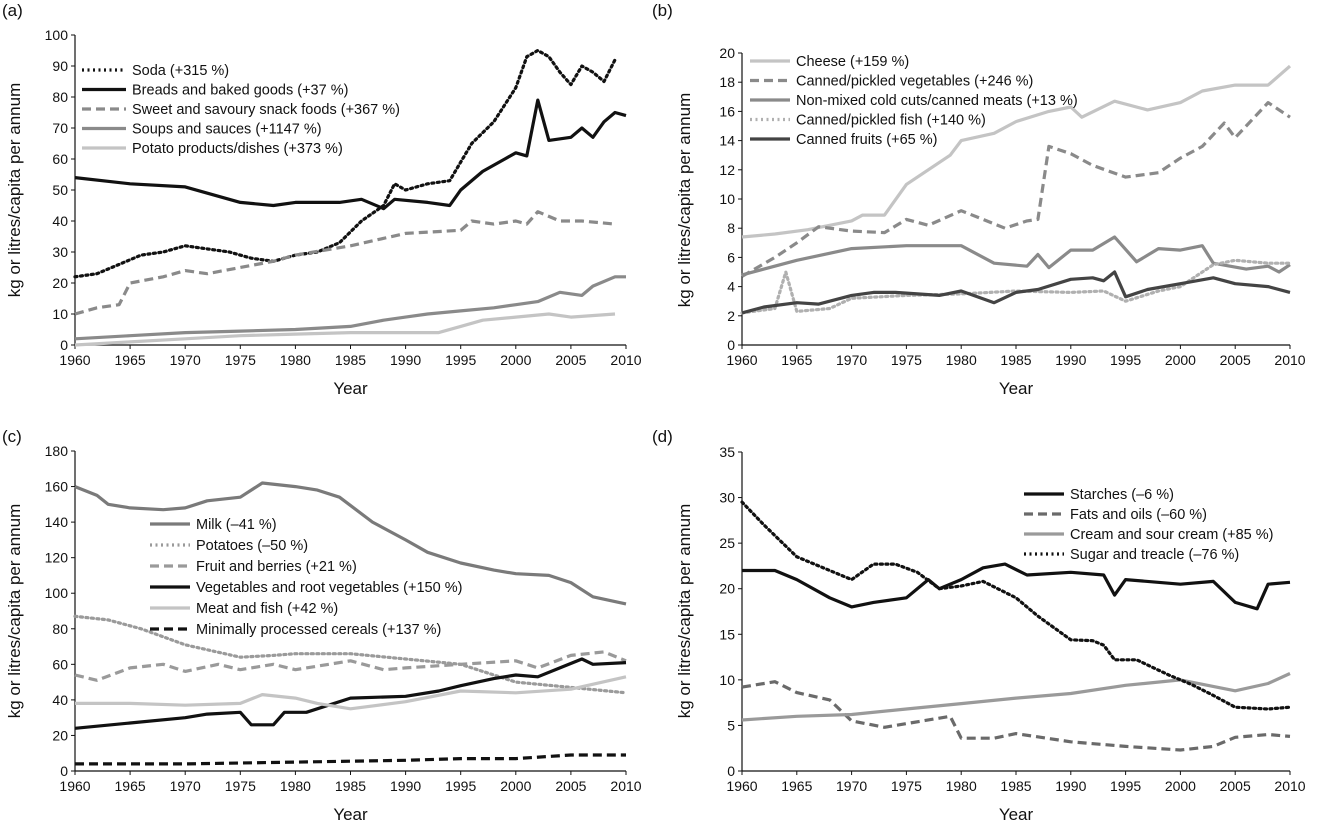 The image size is (1317, 829). What do you see at coordinates (727, 82) in the screenshot?
I see `y-tick-label: 18` at bounding box center [727, 82].